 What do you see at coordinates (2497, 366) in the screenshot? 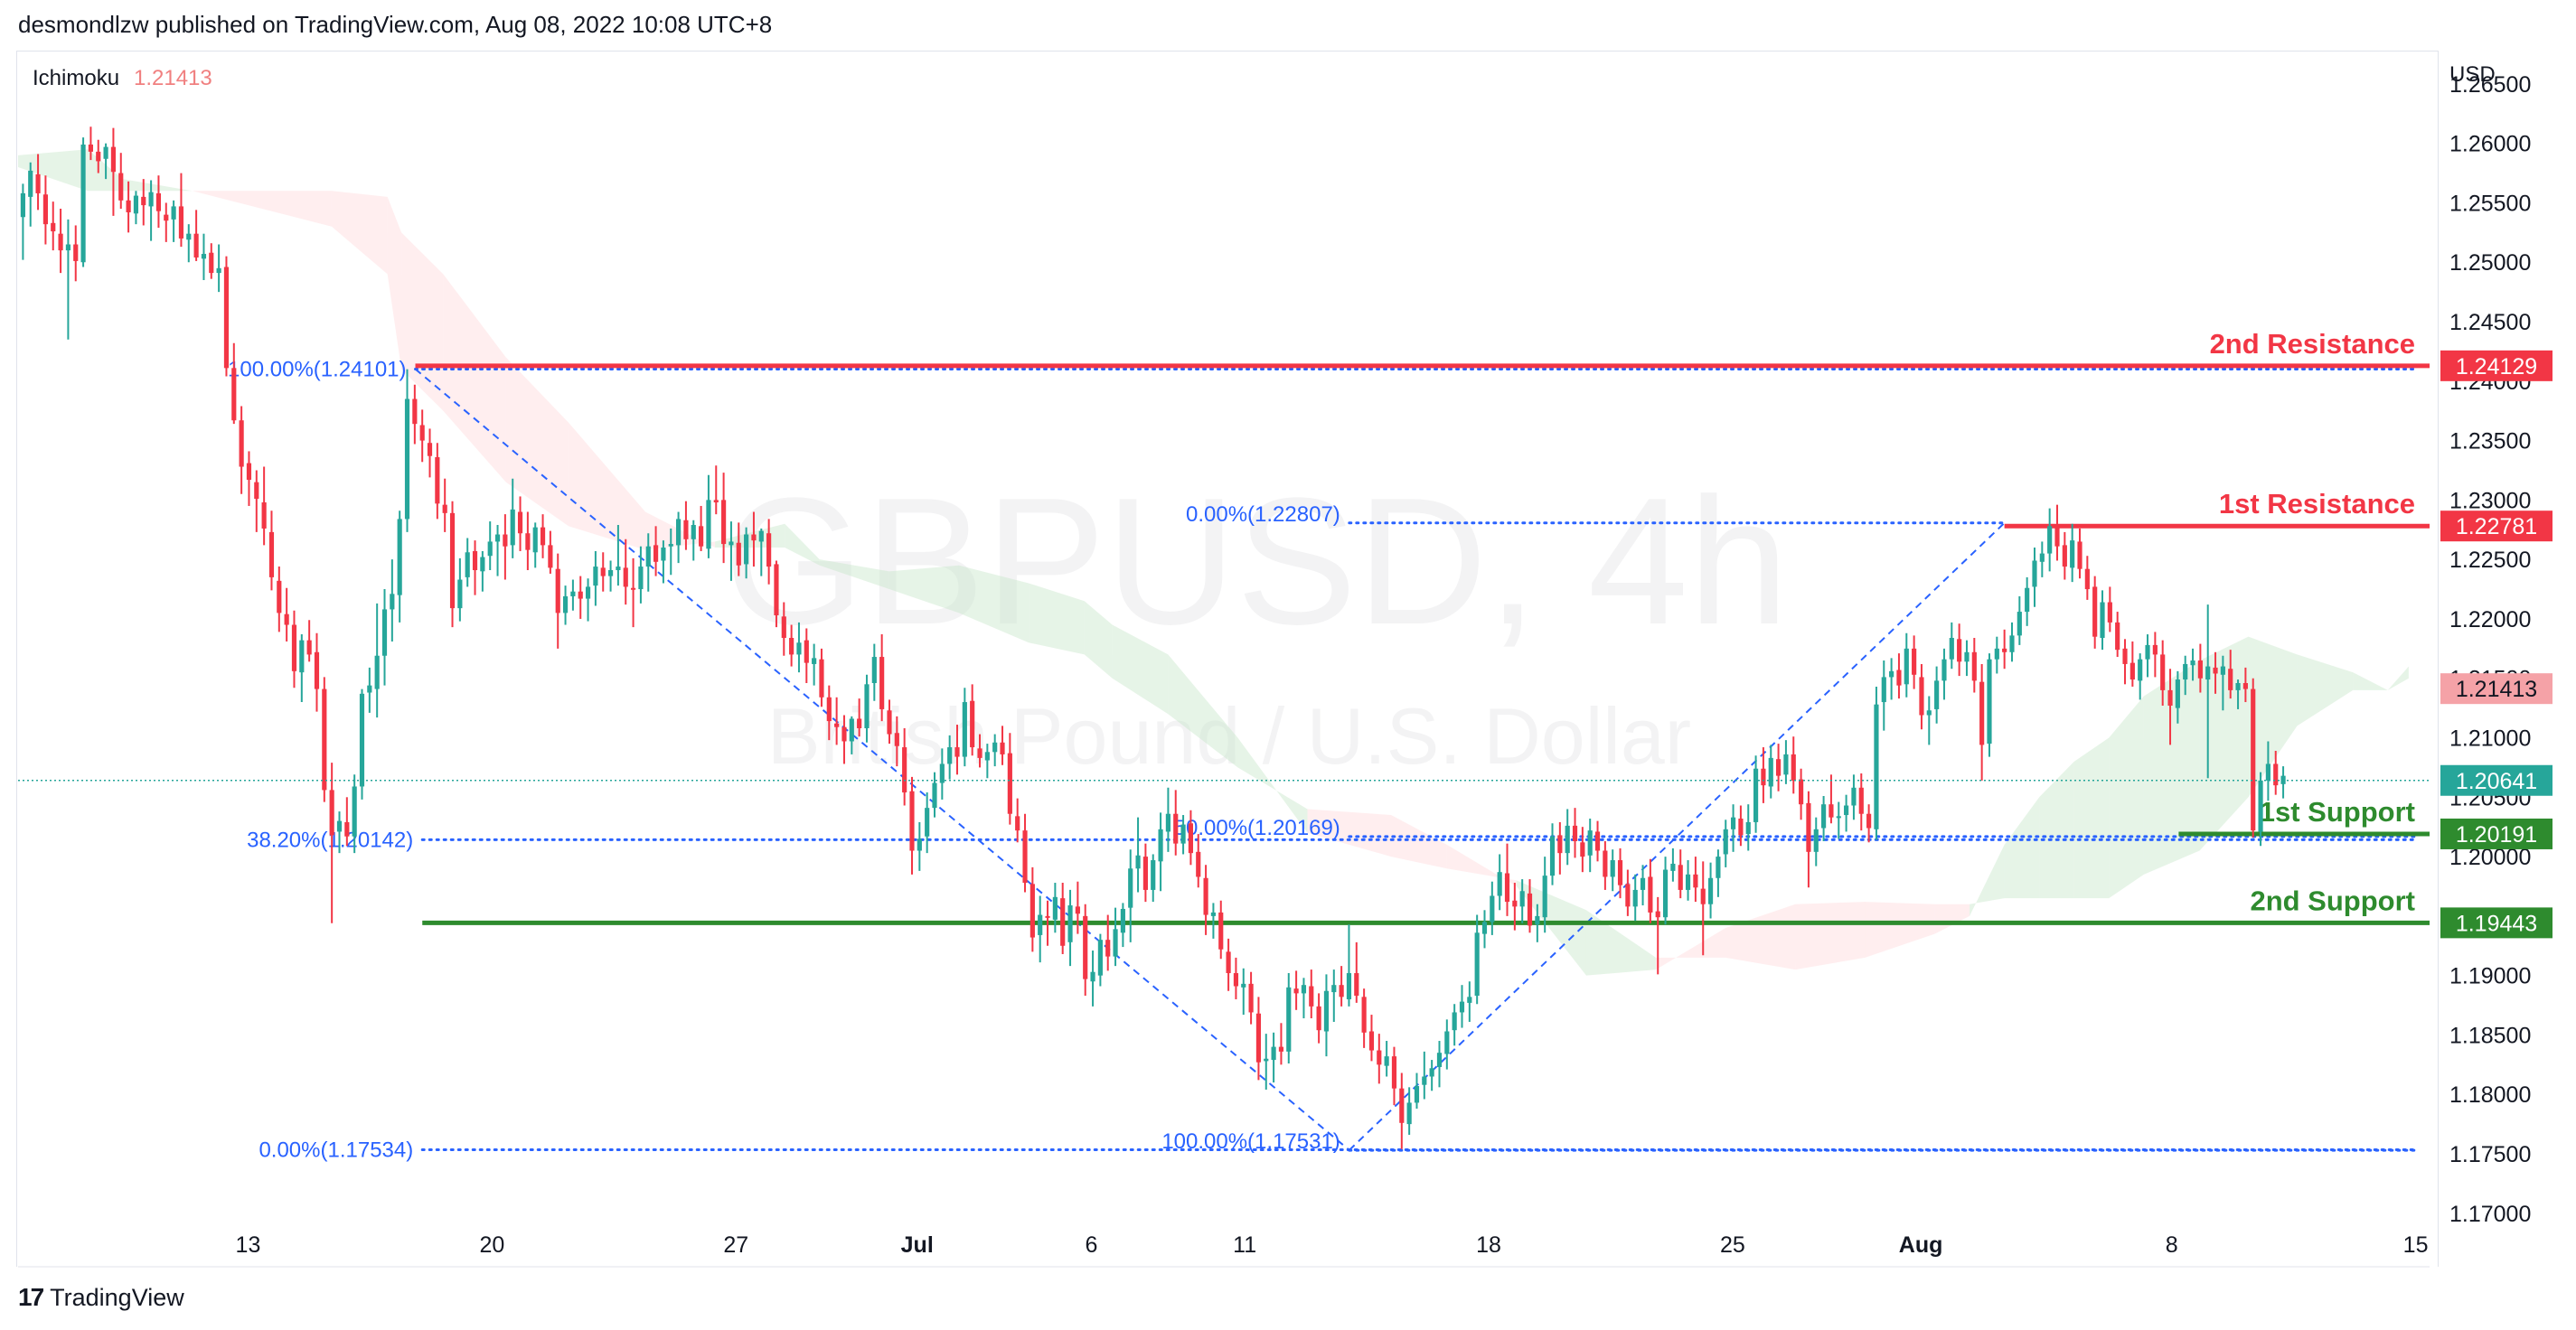
I see `level-price-tag-label: 1.24129` at bounding box center [2497, 366].